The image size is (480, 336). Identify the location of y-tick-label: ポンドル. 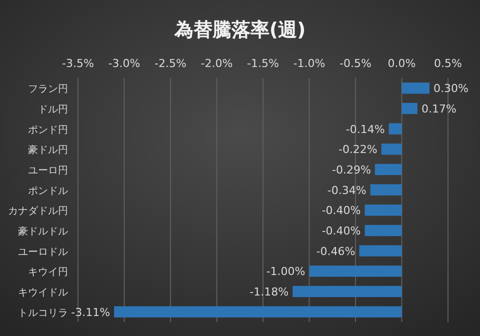
(48, 191).